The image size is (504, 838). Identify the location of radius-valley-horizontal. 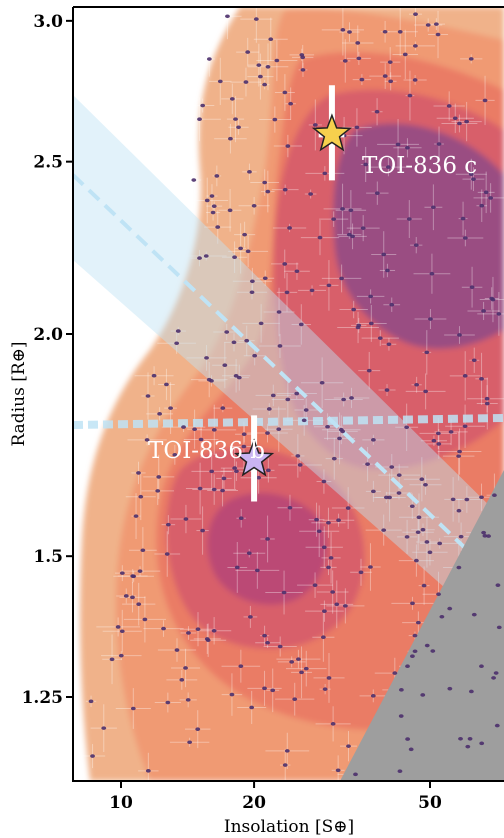
(288, 421).